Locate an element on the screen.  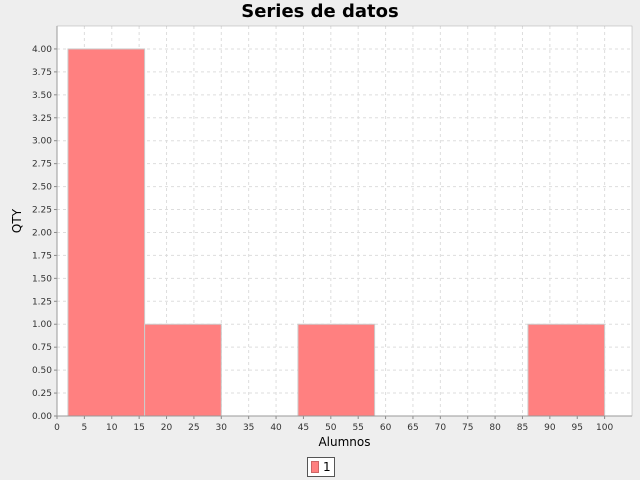
legend-swatch is located at coordinates (315, 467).